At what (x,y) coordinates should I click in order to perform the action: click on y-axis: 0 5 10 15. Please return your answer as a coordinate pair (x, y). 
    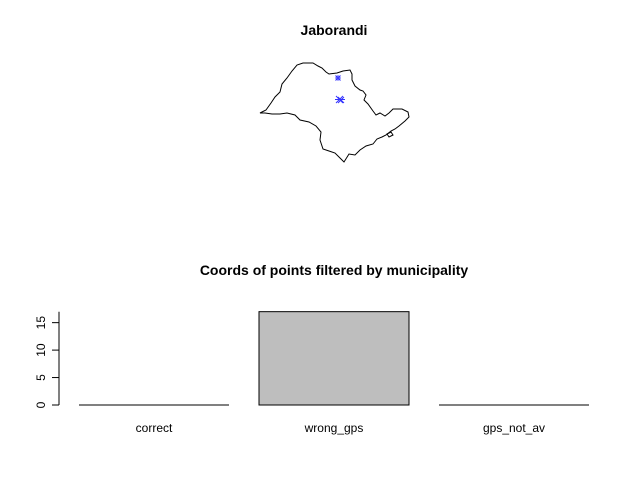
    Looking at the image, I should click on (47, 359).